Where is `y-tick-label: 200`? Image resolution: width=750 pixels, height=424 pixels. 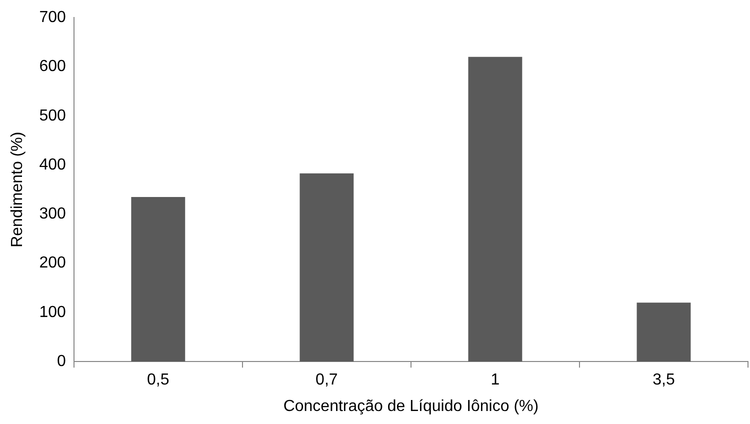
y-tick-label: 200 is located at coordinates (52, 263).